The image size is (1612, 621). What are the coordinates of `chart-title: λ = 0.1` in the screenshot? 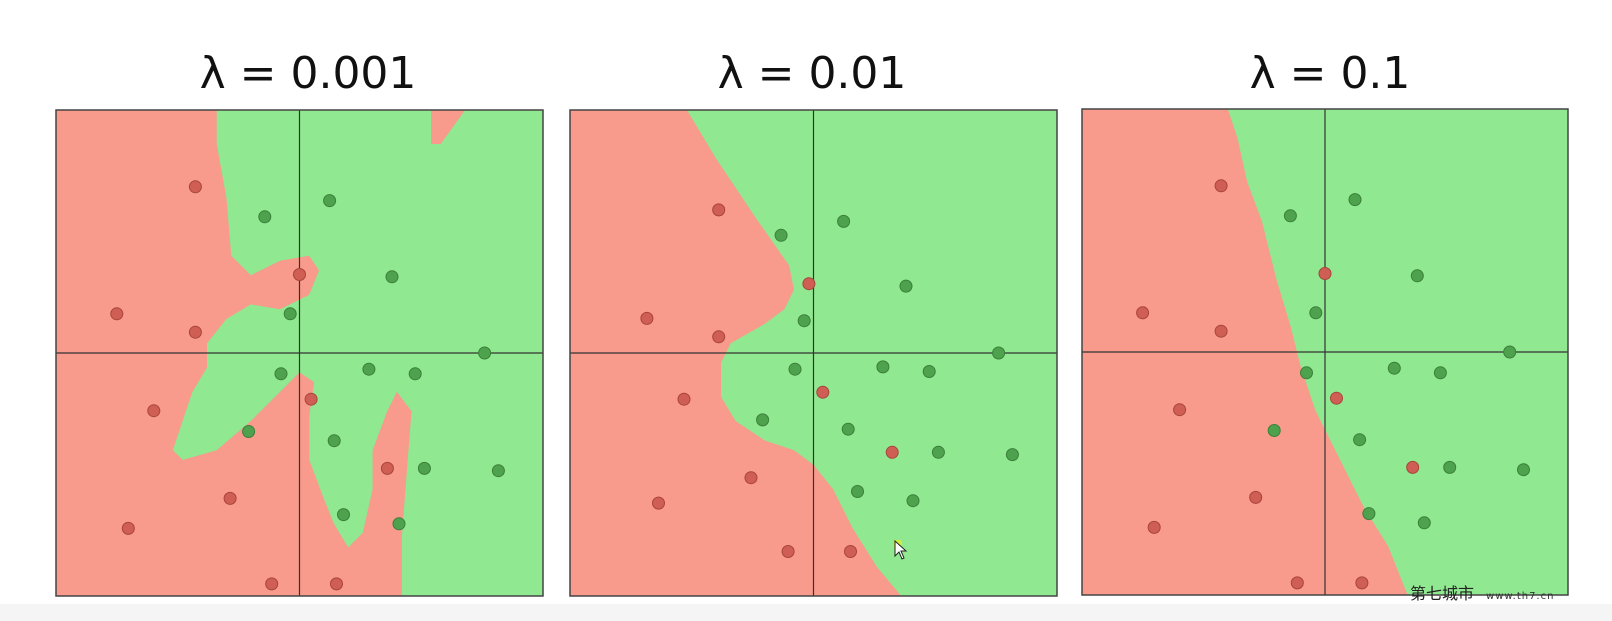 It's located at (1330, 73).